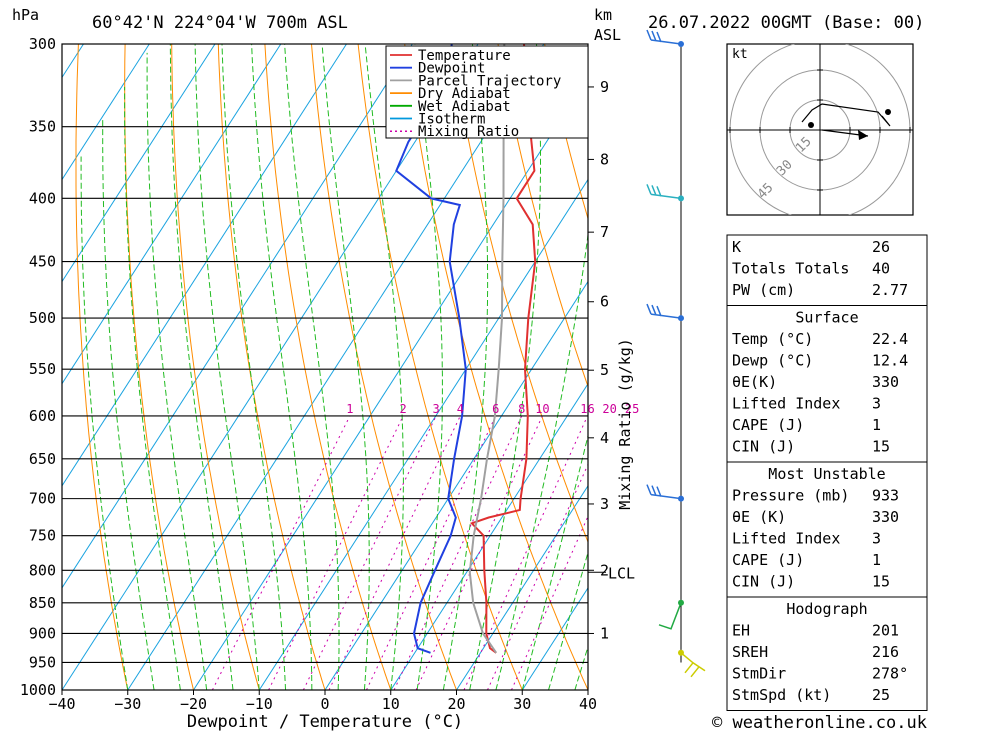 This screenshot has height=733, width=1000. I want to click on height-unit-label: km, so click(603, 15).